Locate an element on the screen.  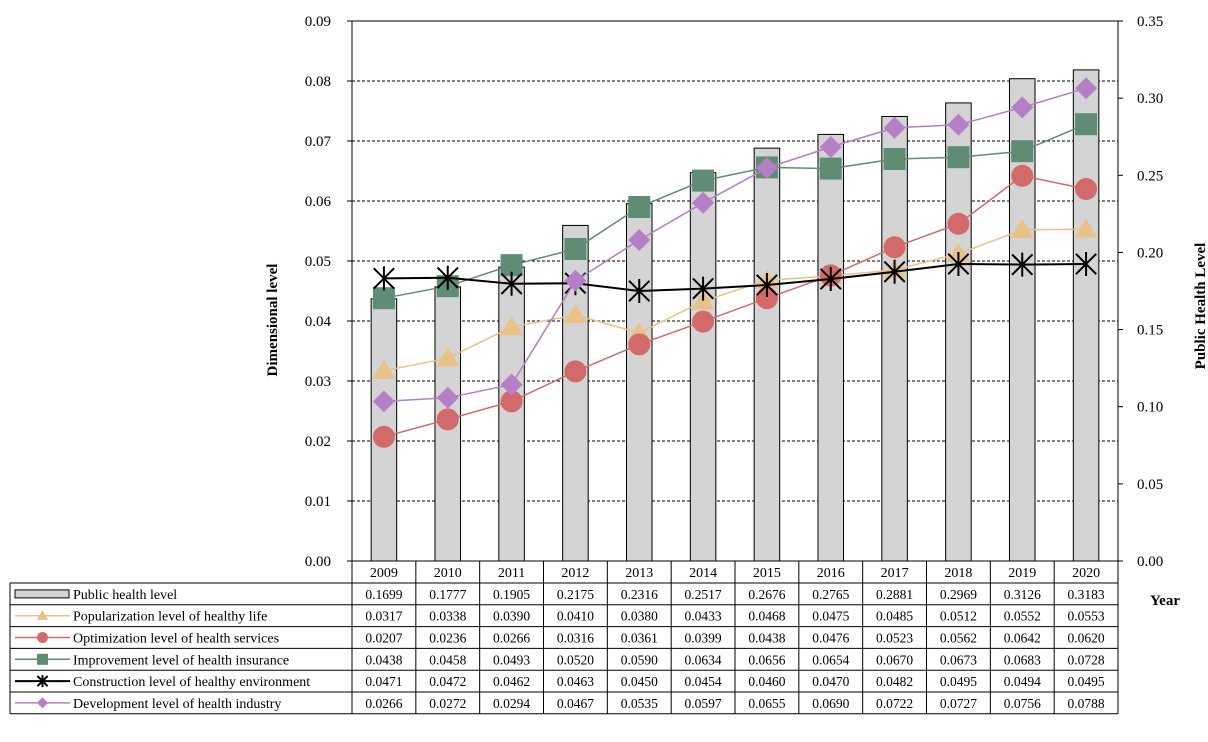
series-1-point-2009 is located at coordinates (384, 369).